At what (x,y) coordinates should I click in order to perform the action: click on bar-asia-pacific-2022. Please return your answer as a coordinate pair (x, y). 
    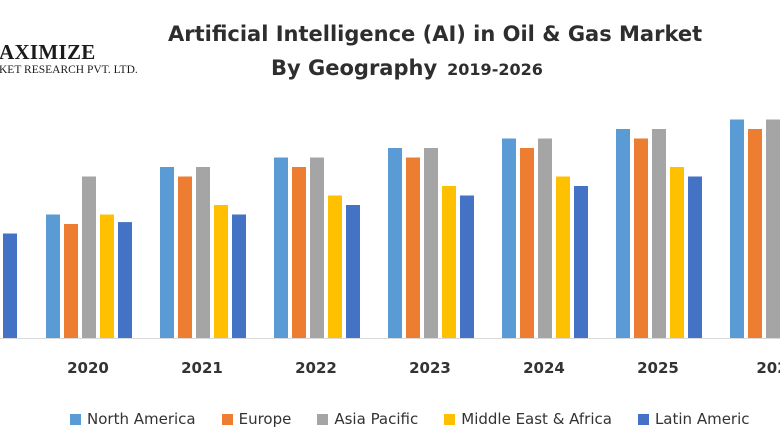
    Looking at the image, I should click on (317, 247).